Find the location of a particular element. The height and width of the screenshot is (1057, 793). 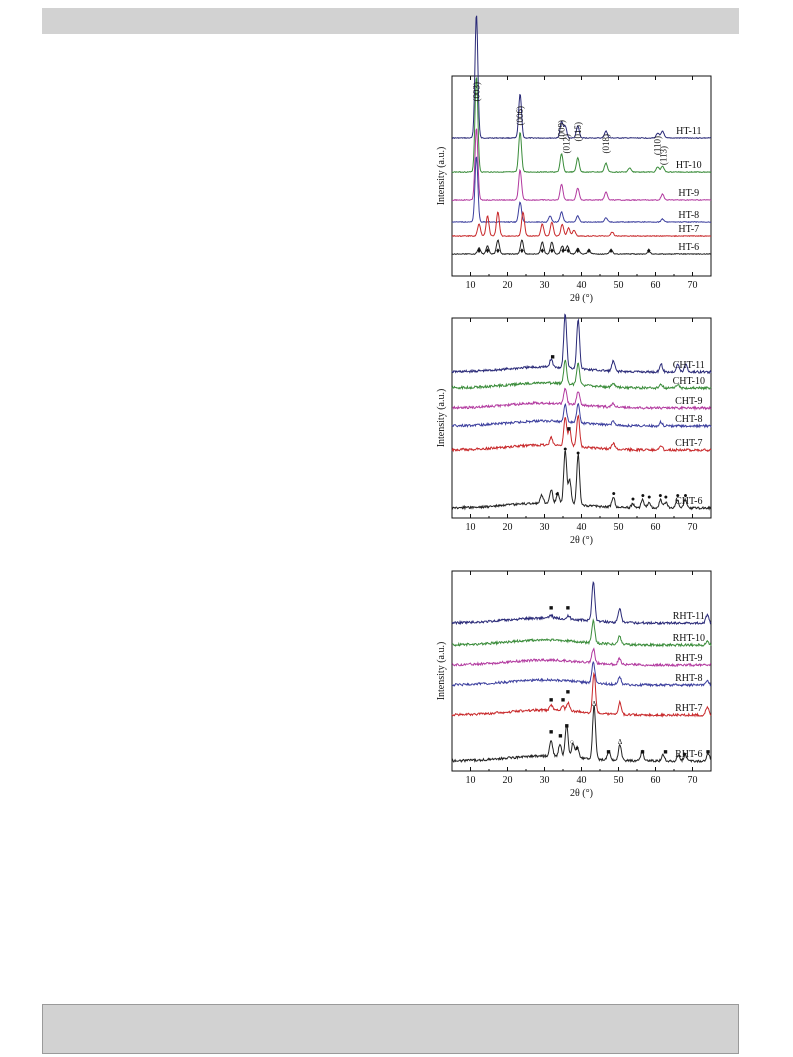

series-label: HT-10 is located at coordinates (689, 165).